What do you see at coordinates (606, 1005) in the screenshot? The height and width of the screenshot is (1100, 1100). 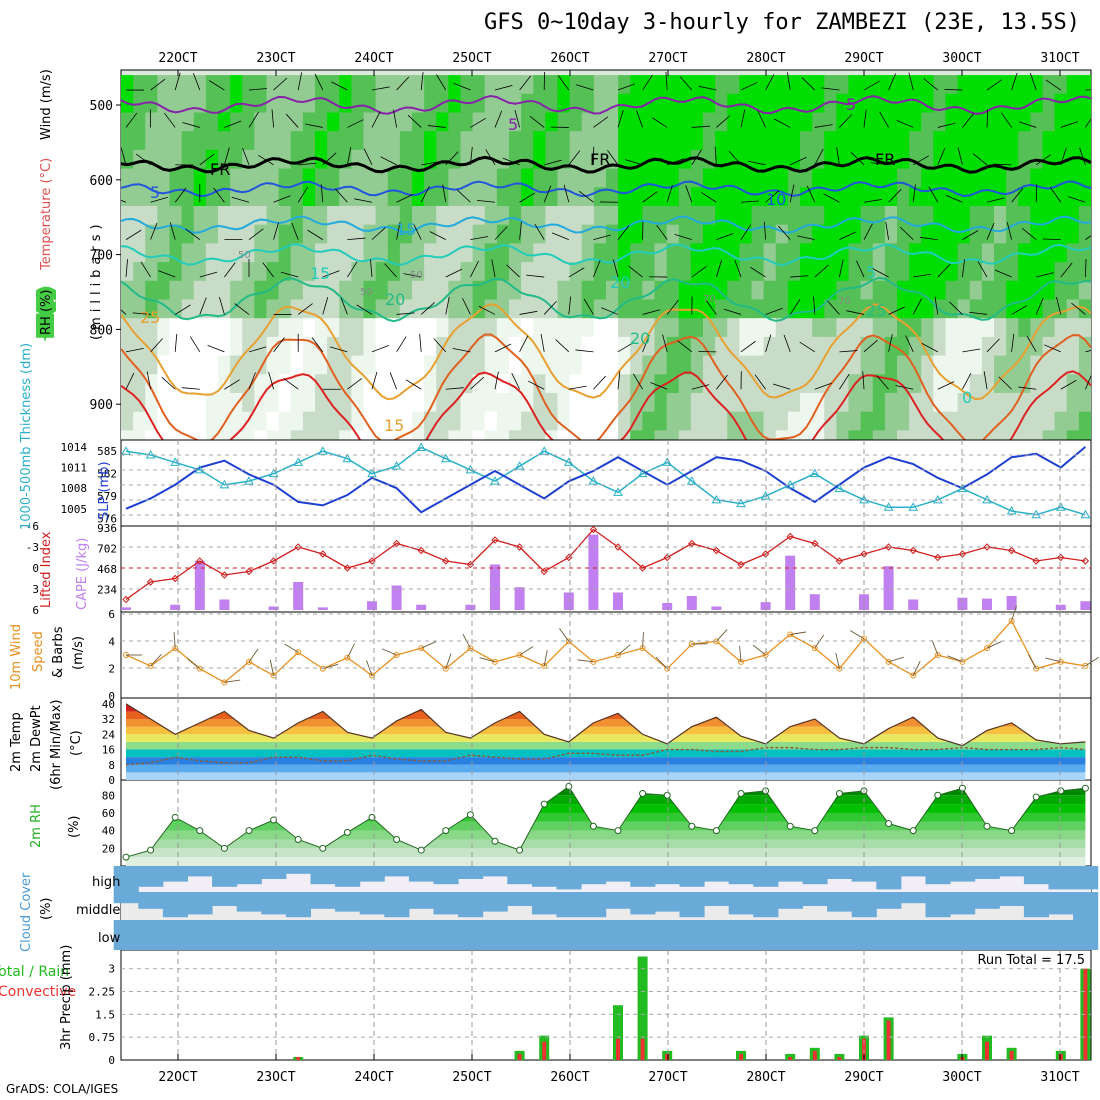 I see `precip-panel` at bounding box center [606, 1005].